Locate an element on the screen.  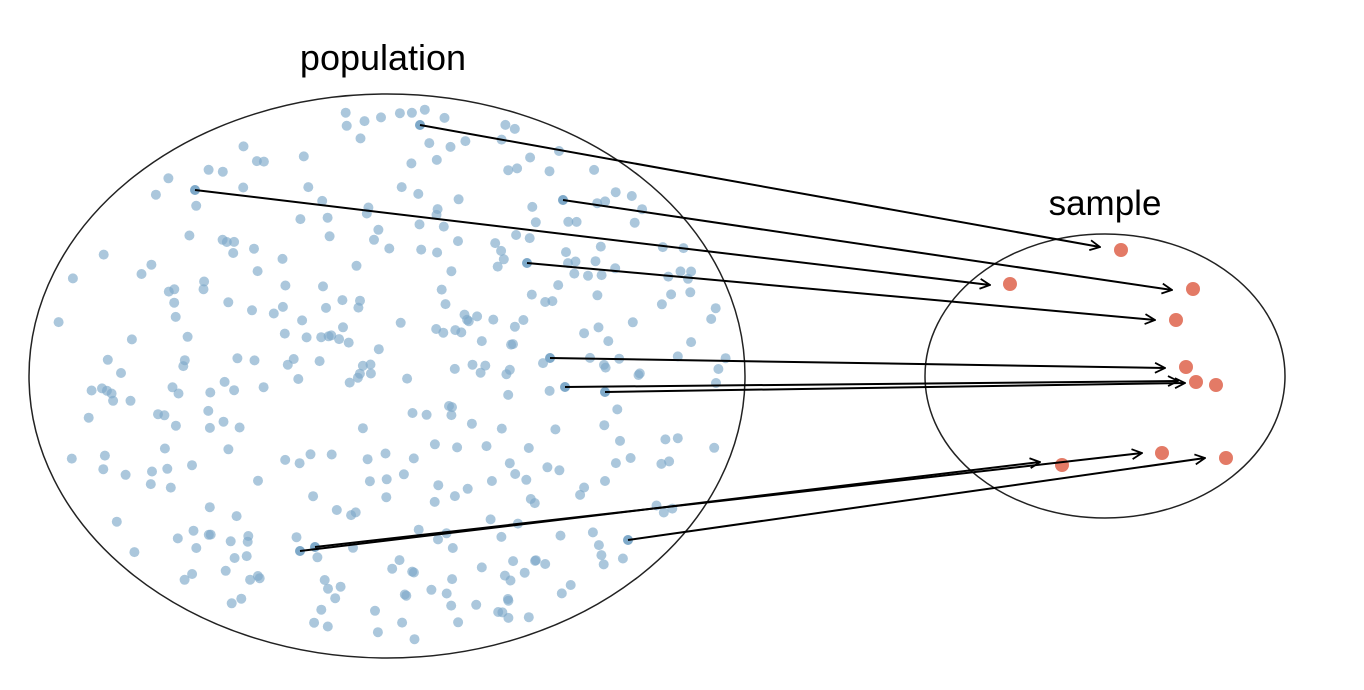
arrow is located at coordinates (894, 388).